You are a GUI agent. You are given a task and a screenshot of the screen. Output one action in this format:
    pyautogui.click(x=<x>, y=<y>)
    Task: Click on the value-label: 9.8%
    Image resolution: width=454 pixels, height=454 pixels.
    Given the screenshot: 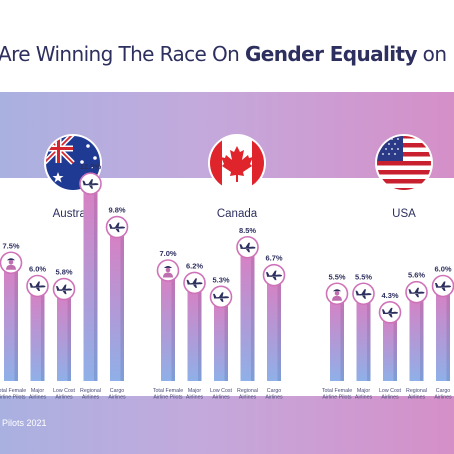 What is the action you would take?
    pyautogui.click(x=116, y=210)
    